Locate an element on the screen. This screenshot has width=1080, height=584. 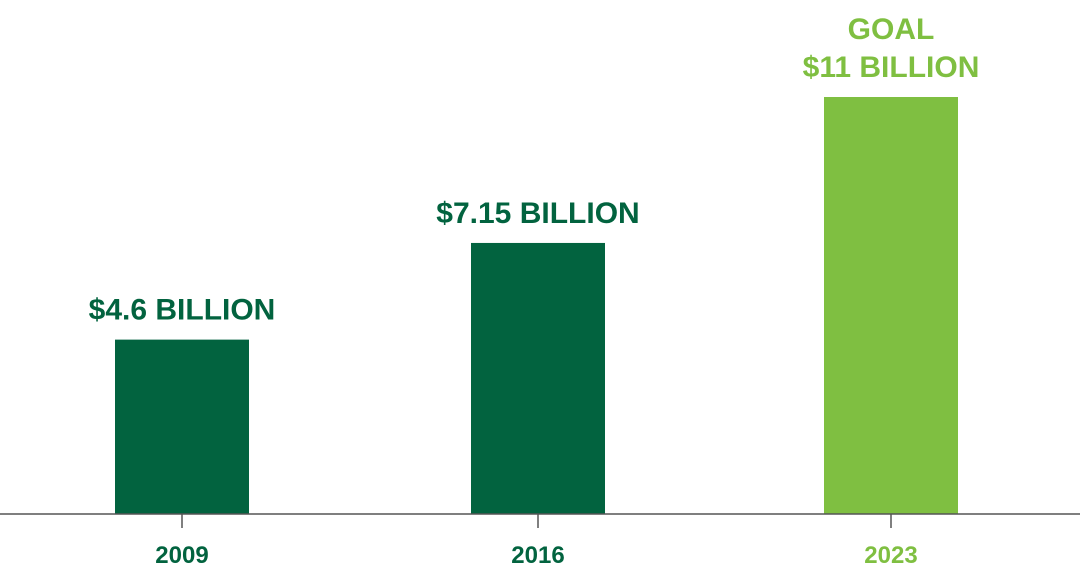
bar-2016 is located at coordinates (538, 378).